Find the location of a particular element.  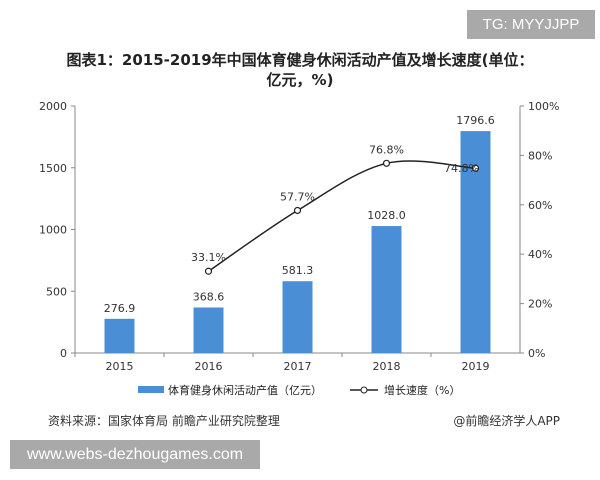

x-tick-label: 2017 is located at coordinates (298, 366).